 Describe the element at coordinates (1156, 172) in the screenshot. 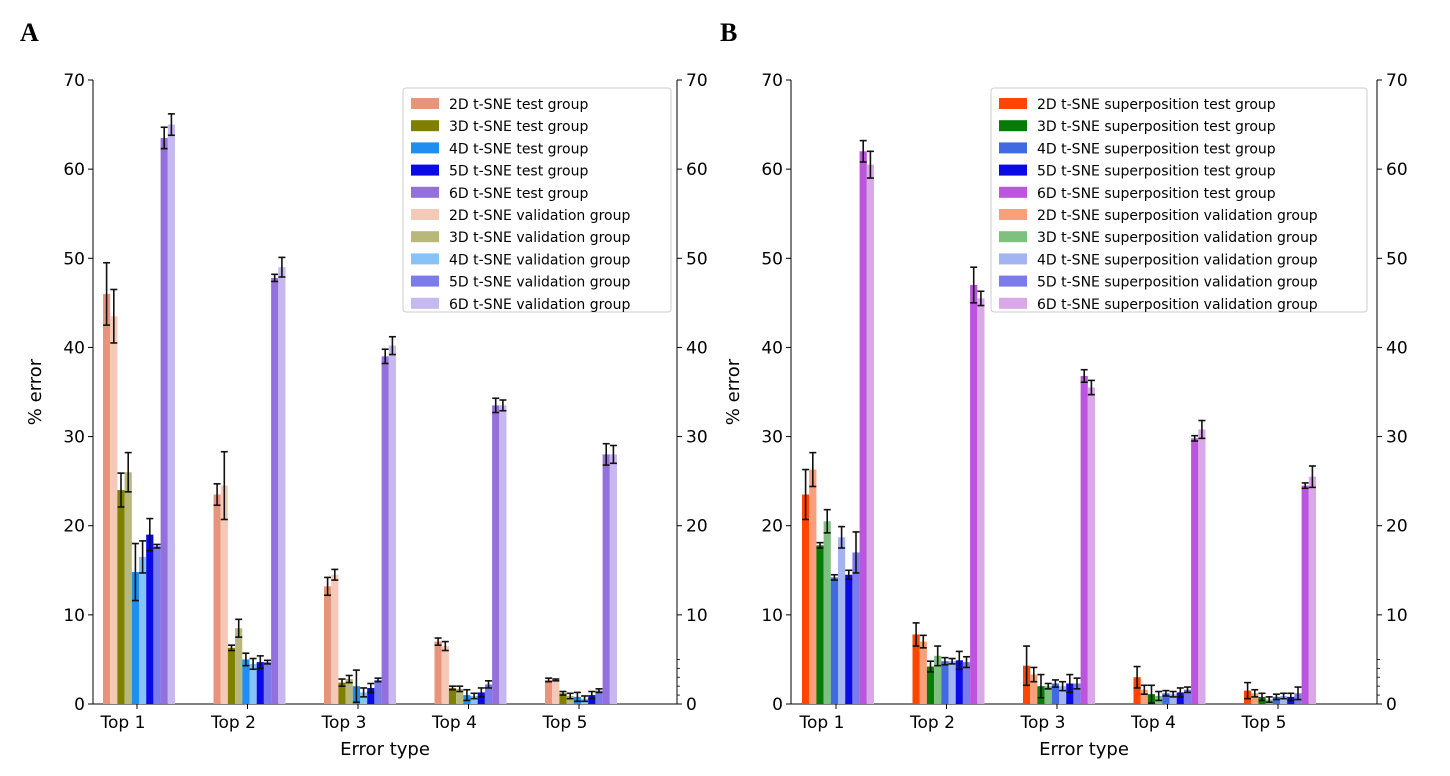

I see `legend-label-b-3: 5D t-SNE superposition test group` at that location.